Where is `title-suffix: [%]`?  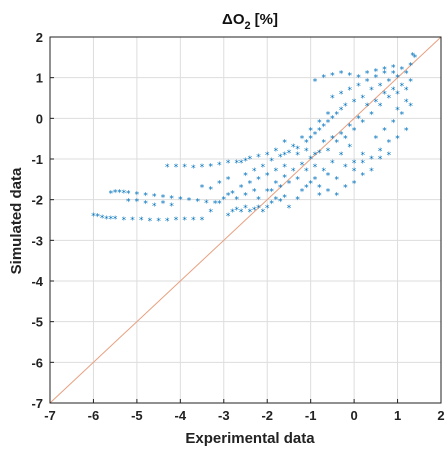 title-suffix: [%] is located at coordinates (266, 19).